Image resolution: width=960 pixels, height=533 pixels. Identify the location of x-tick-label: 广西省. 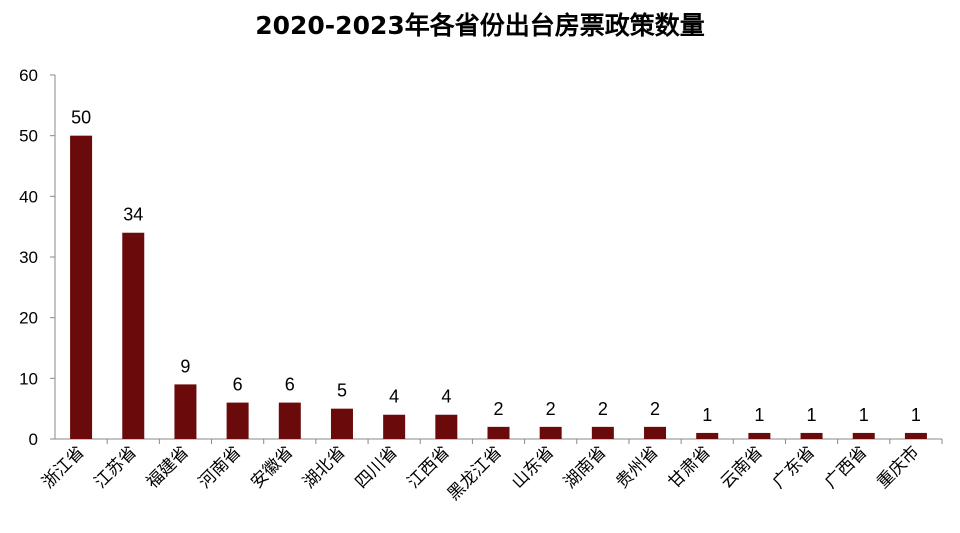
(845, 466).